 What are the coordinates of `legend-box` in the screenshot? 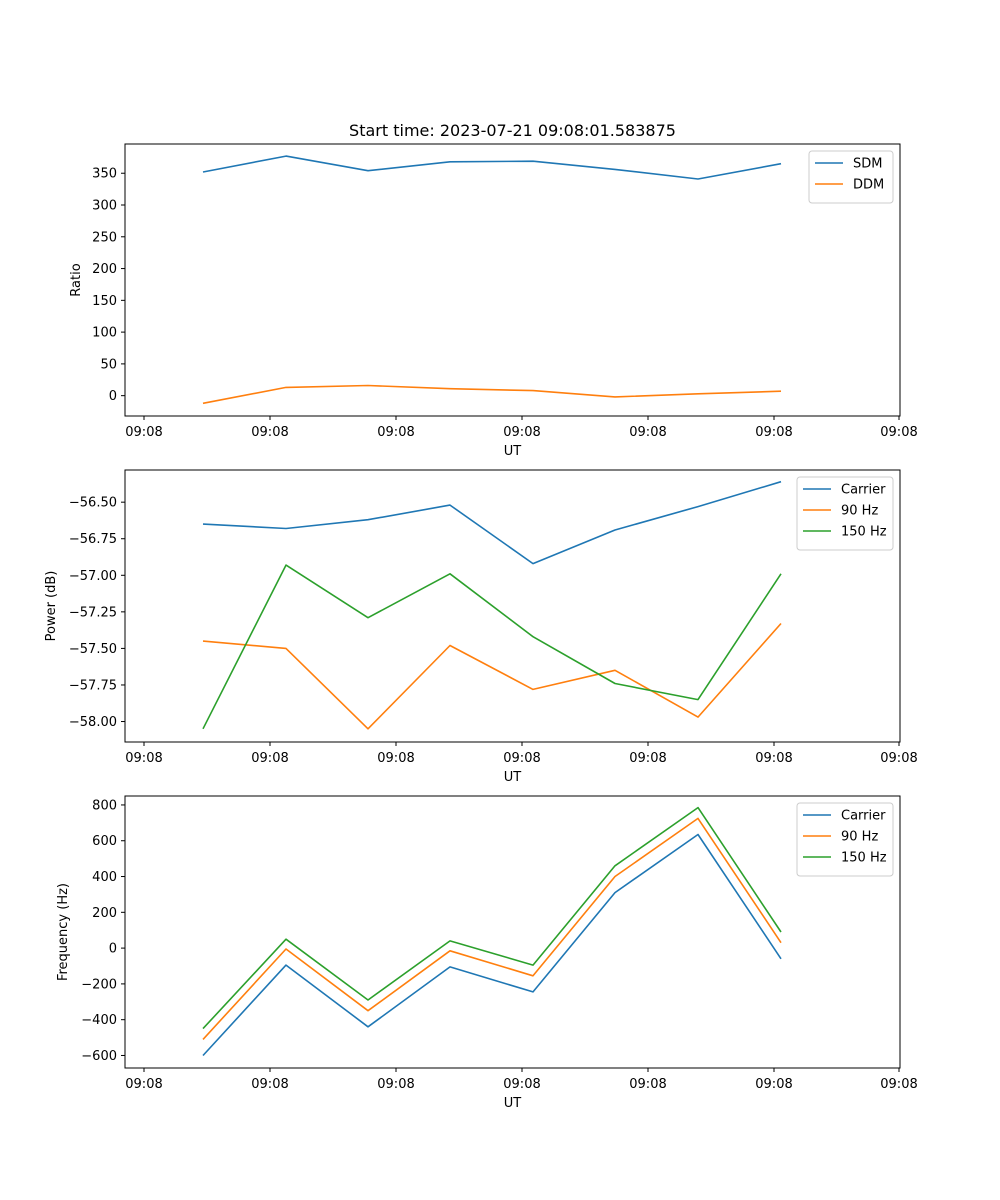 It's located at (851, 177).